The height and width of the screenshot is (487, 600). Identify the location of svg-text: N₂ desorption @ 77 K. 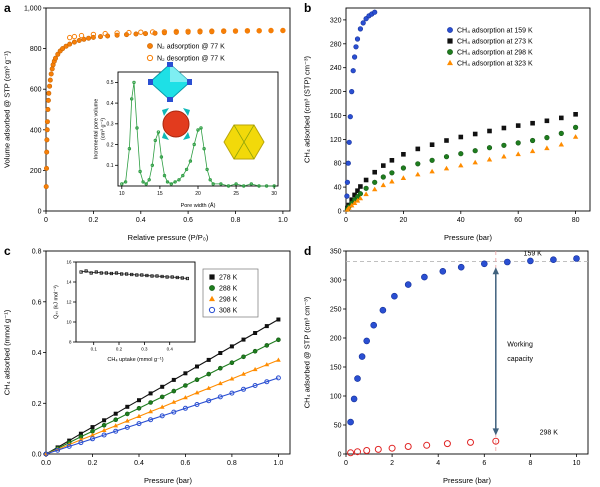
(191, 59).